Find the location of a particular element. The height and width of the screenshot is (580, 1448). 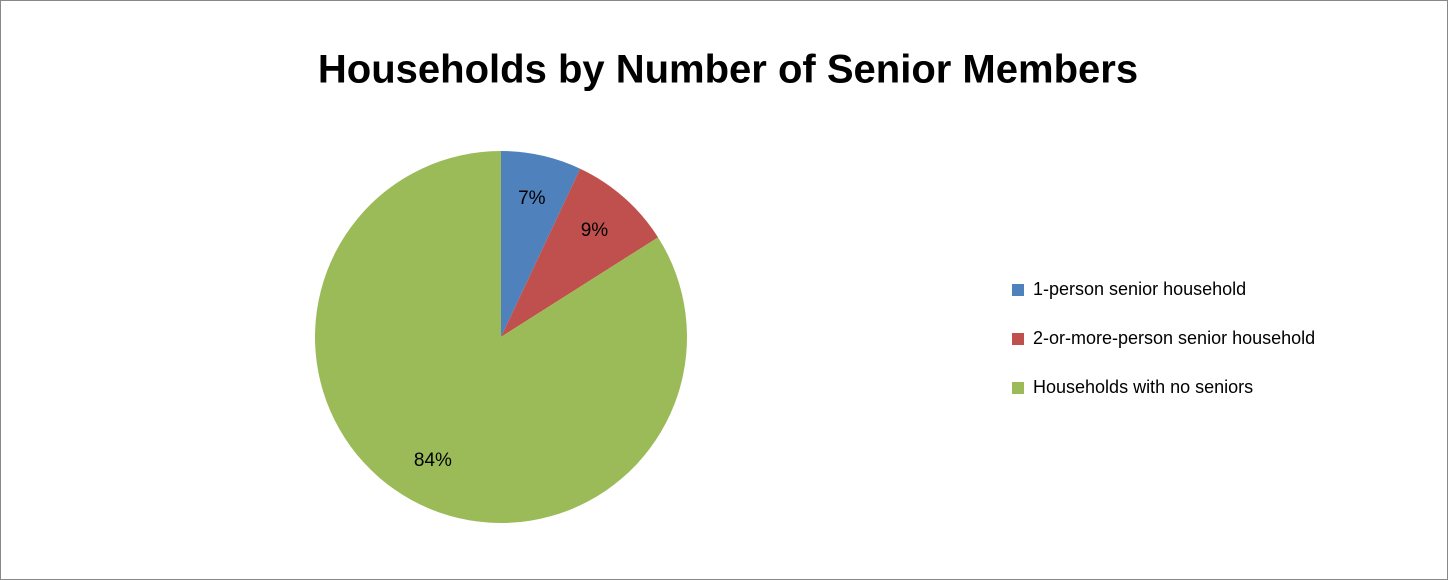

legend-label: 2-or-more-person senior household is located at coordinates (1174, 338).